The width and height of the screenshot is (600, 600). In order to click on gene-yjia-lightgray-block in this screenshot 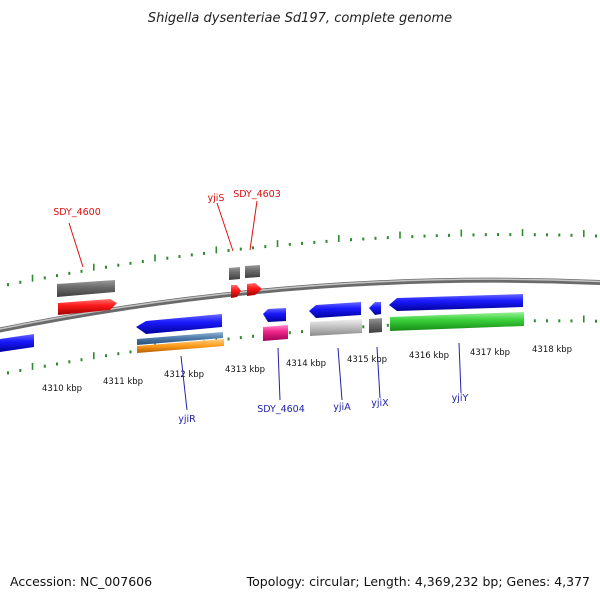, I will do `click(336, 327)`.